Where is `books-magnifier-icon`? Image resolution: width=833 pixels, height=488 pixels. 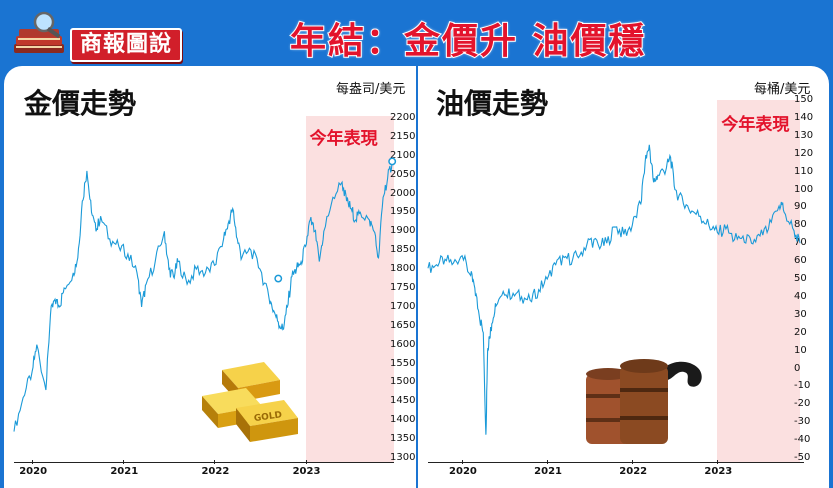
books-magnifier-icon is located at coordinates (39, 32).